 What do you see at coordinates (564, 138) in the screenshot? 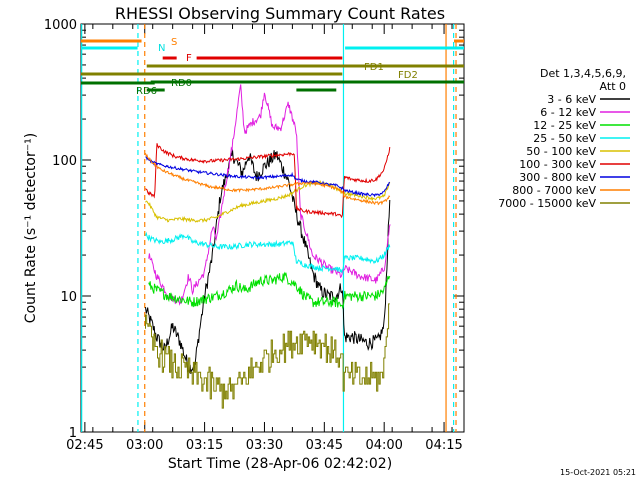
I see `legend-label-3: 25 - 50 keV` at bounding box center [564, 138].